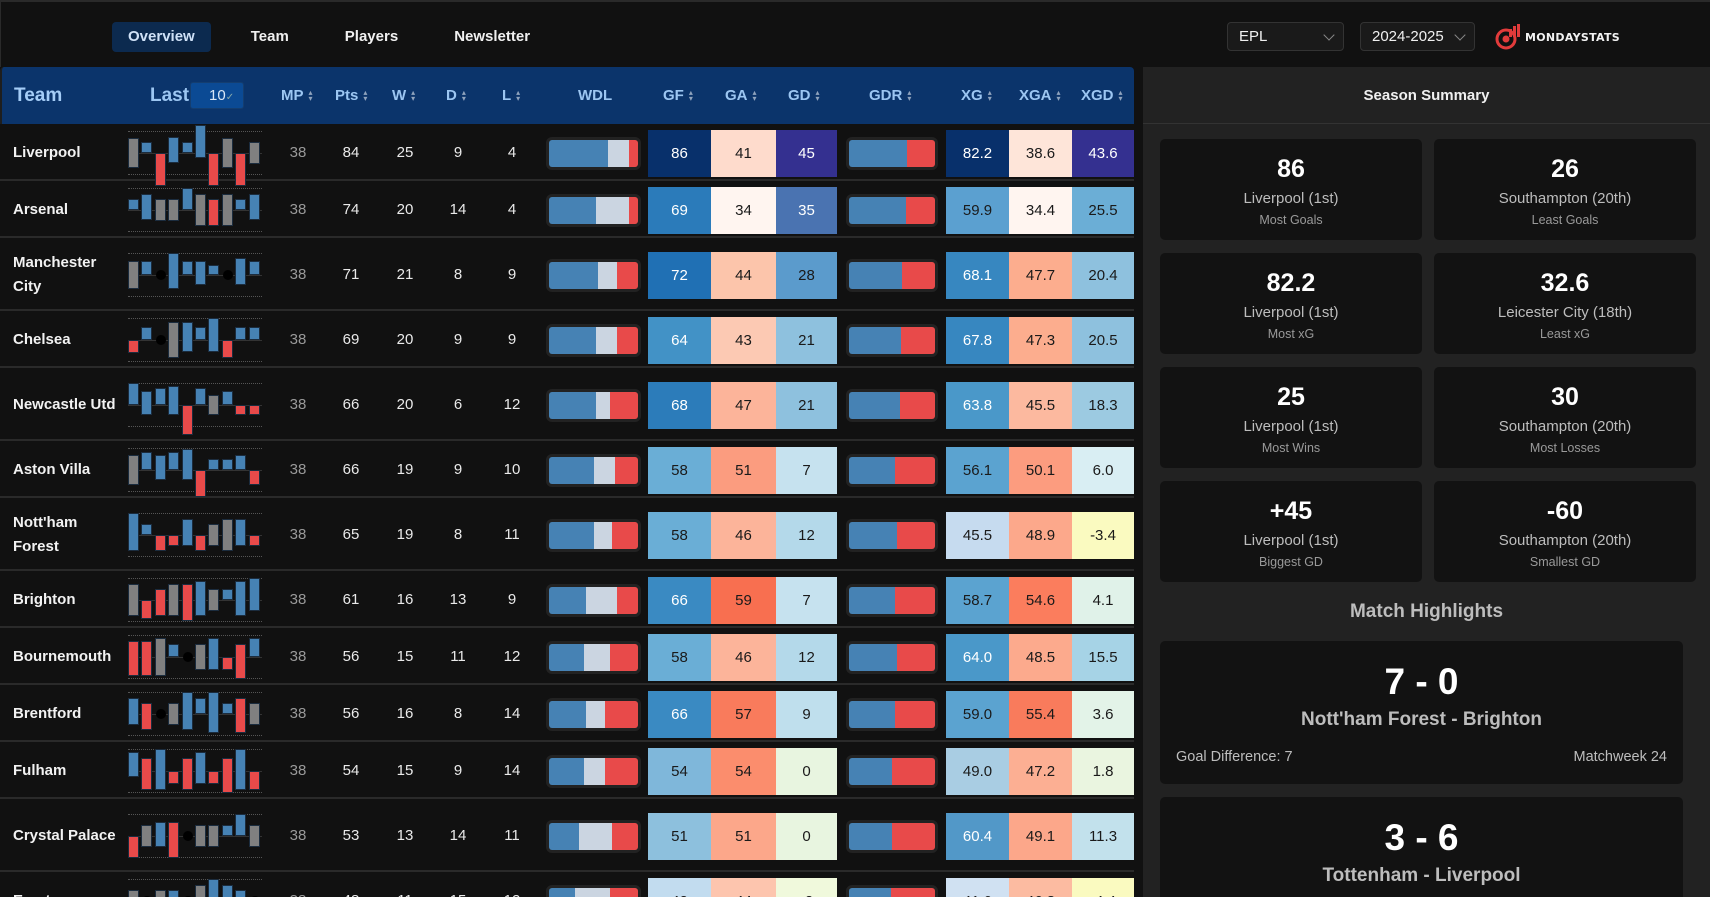 The image size is (1710, 897). I want to click on cell-xg: 49.0, so click(977, 771).